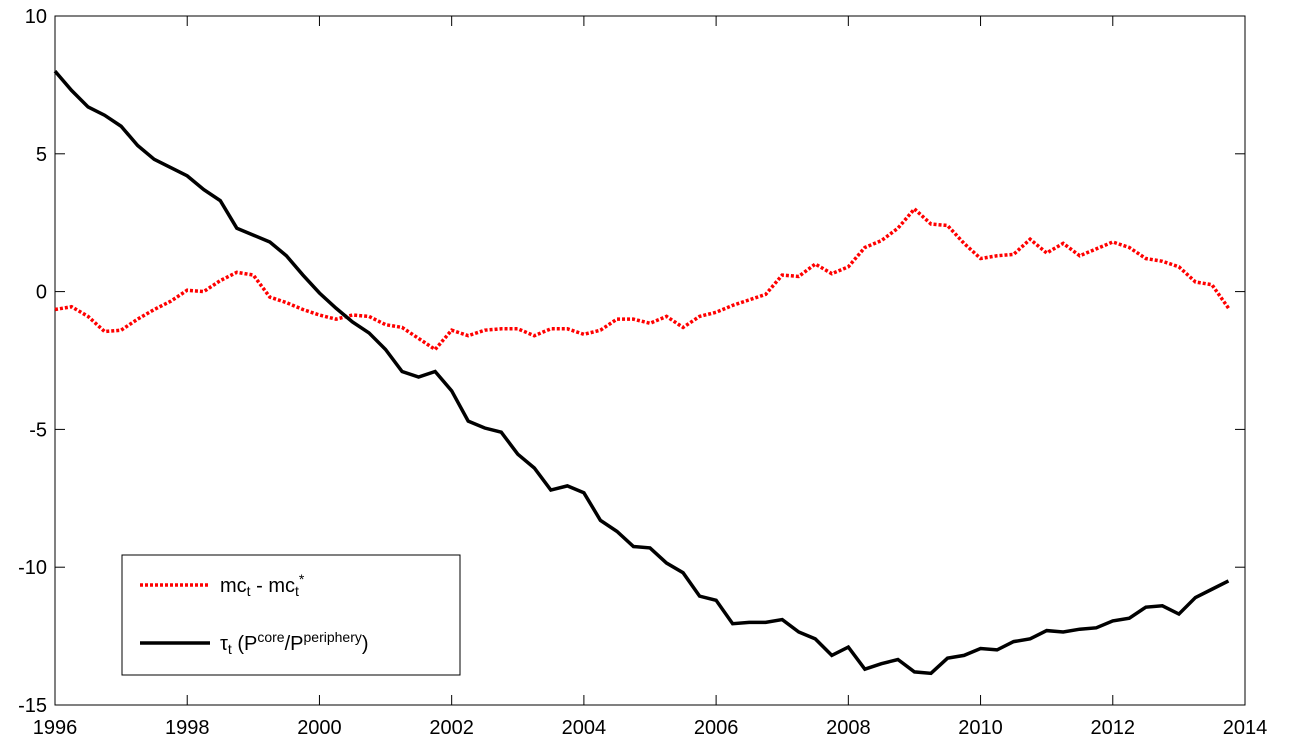 This screenshot has width=1289, height=742. What do you see at coordinates (41, 293) in the screenshot?
I see `y-tick-label: 0` at bounding box center [41, 293].